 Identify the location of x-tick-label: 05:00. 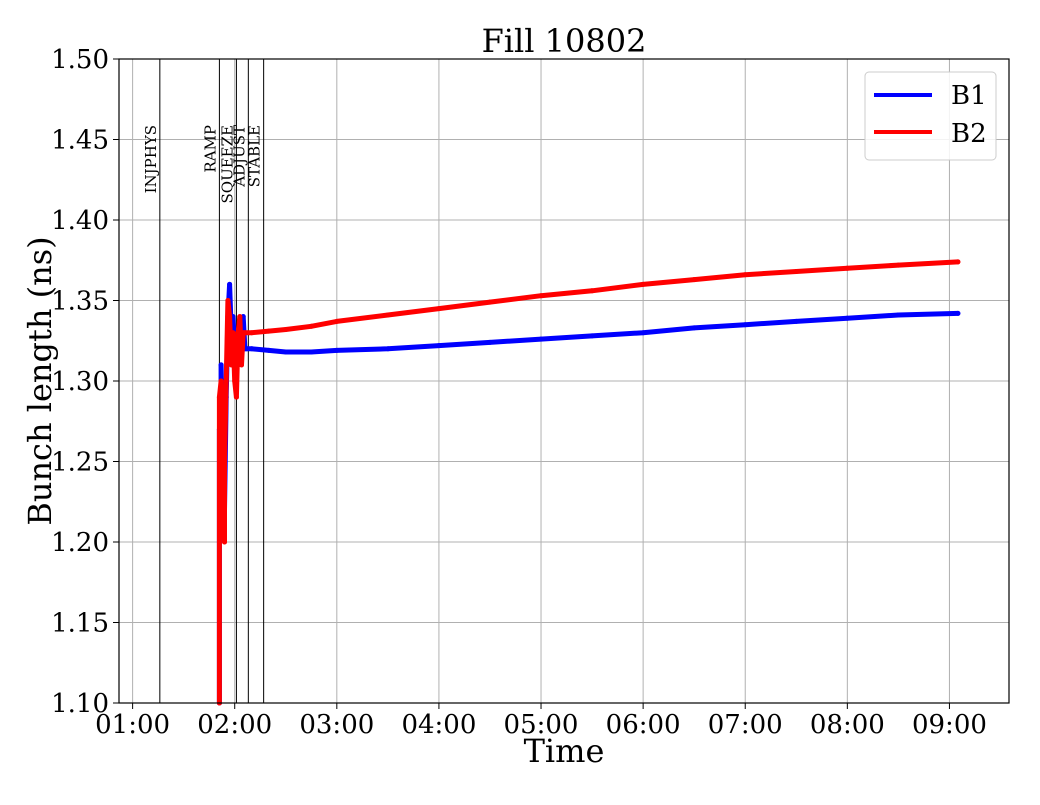
(541, 725).